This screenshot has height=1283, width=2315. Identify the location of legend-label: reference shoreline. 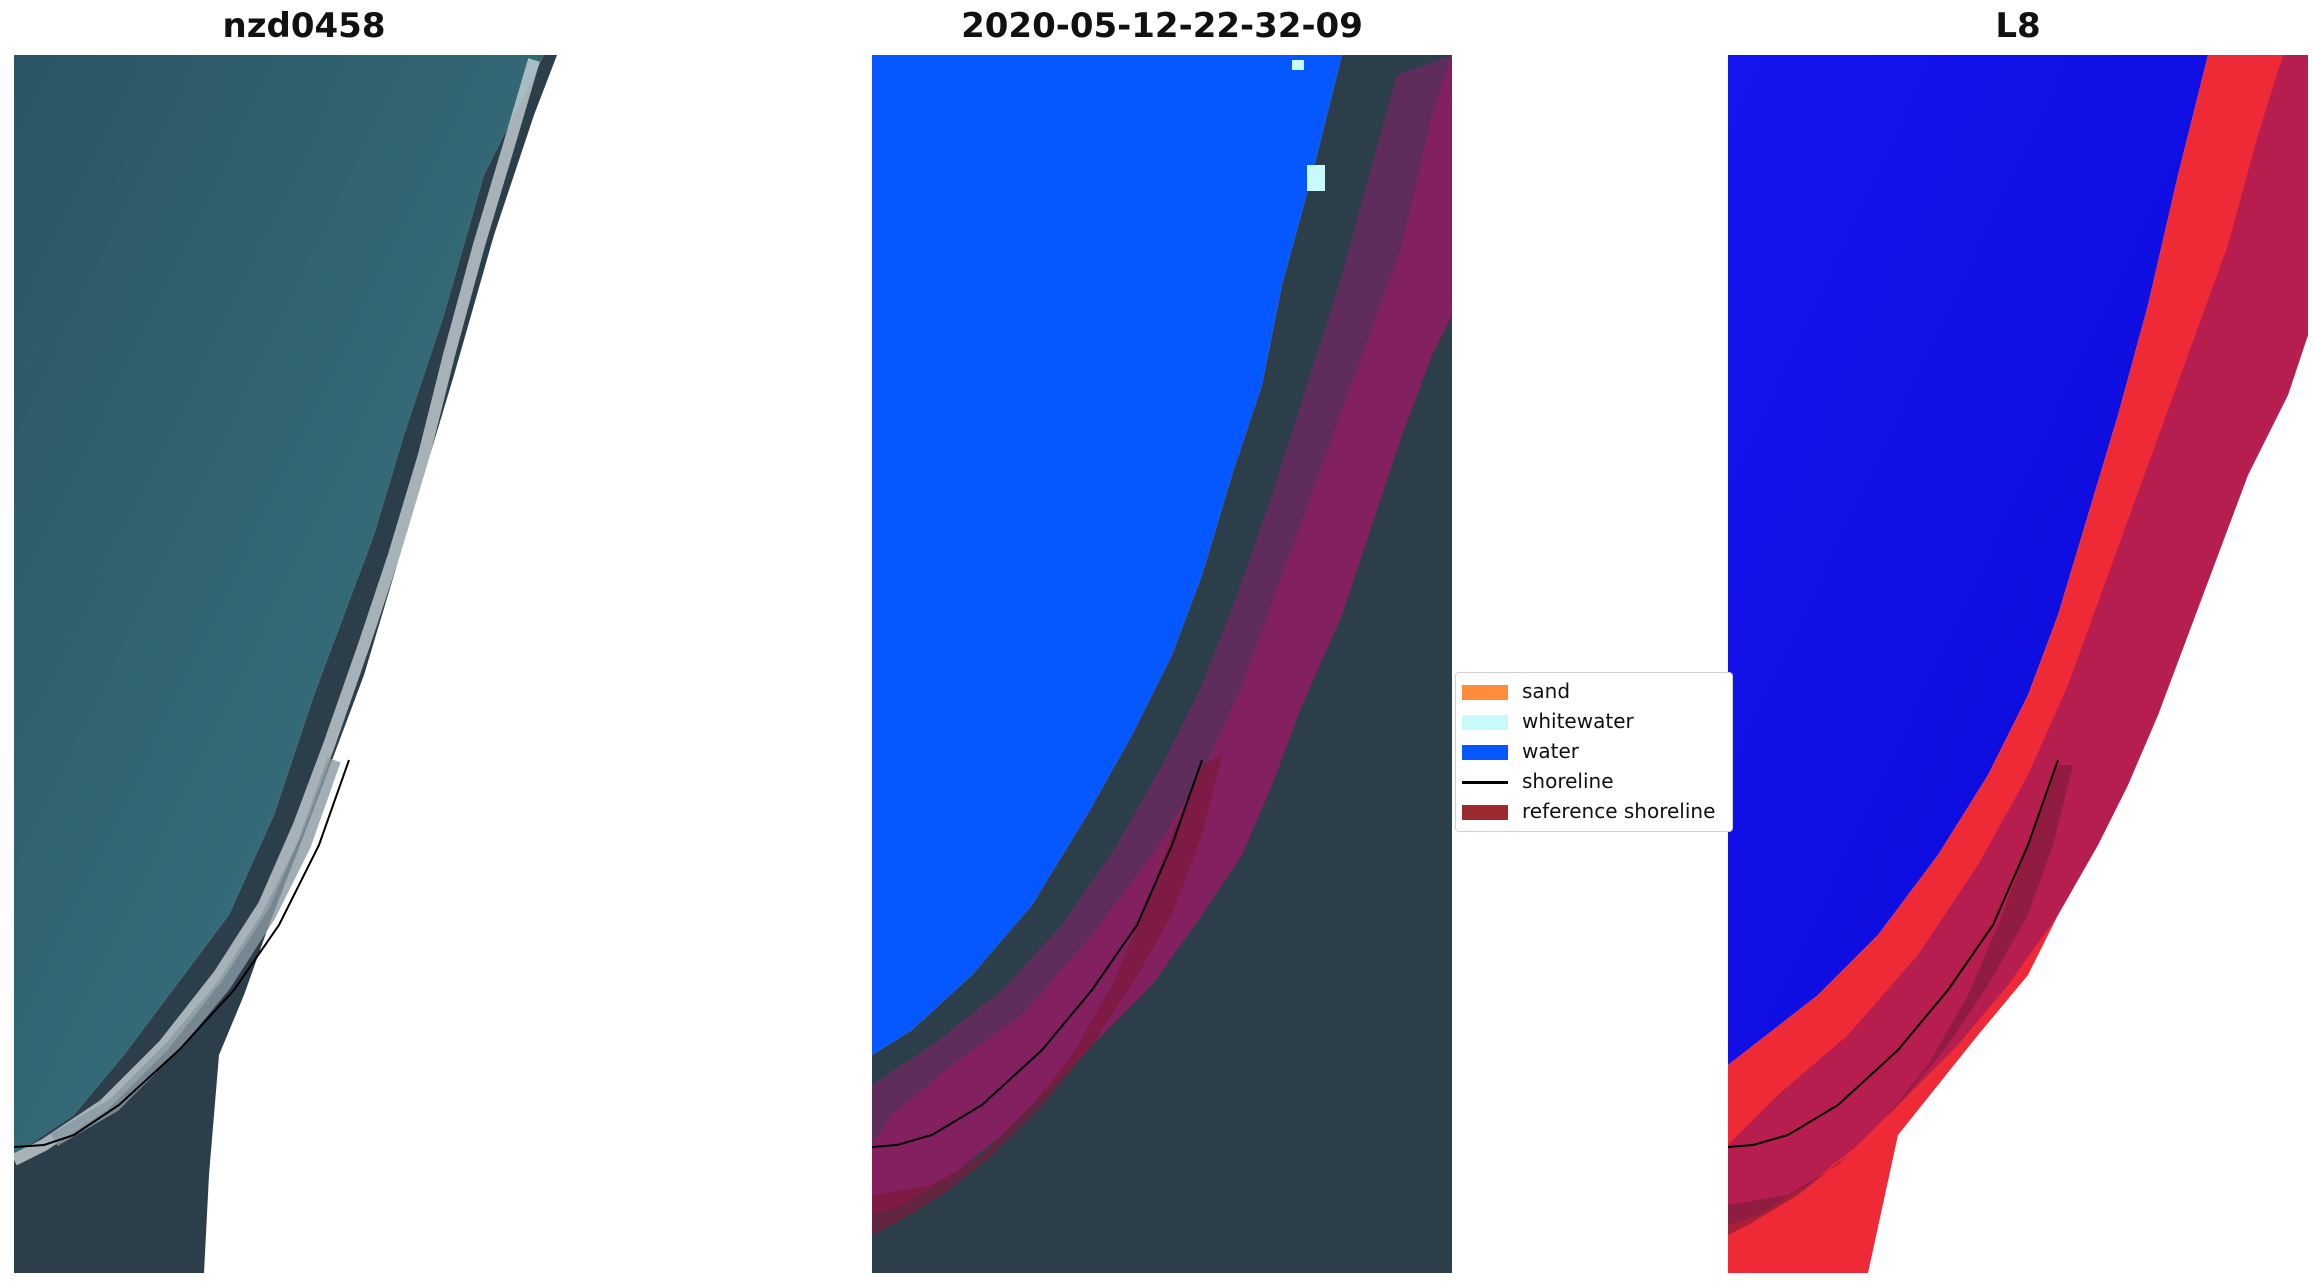
(1619, 811).